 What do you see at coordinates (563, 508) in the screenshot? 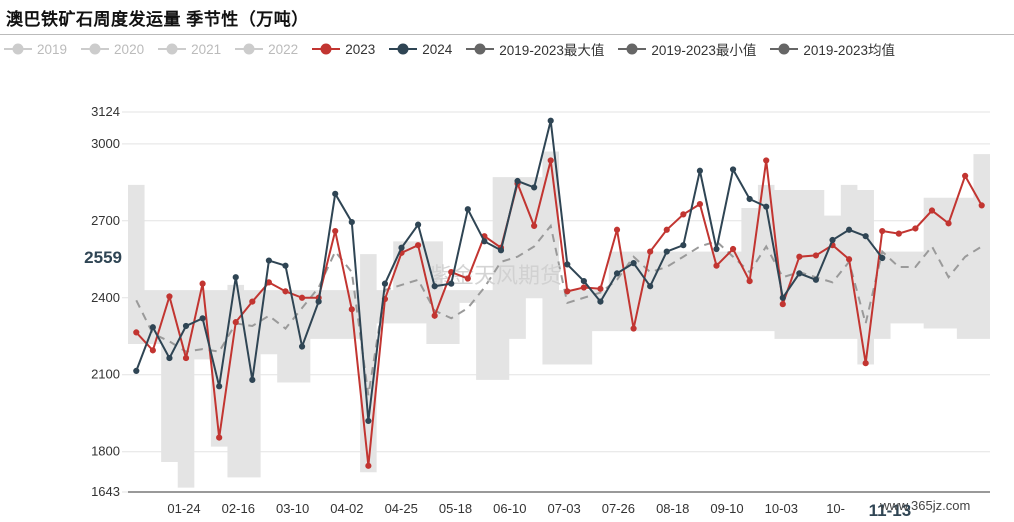
I see `x-tick-label: 07-03` at bounding box center [563, 508].